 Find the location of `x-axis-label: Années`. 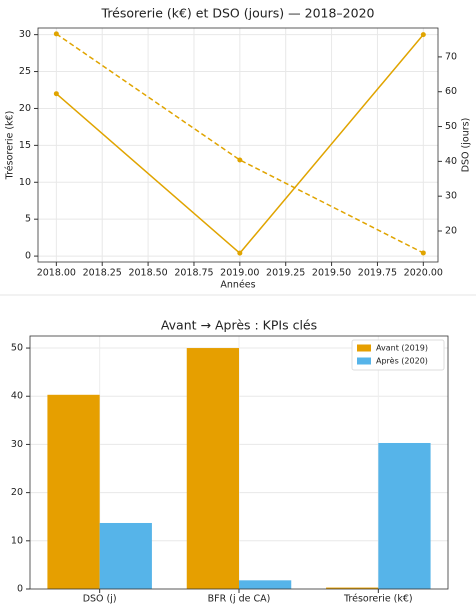

x-axis-label: Années is located at coordinates (237, 285).